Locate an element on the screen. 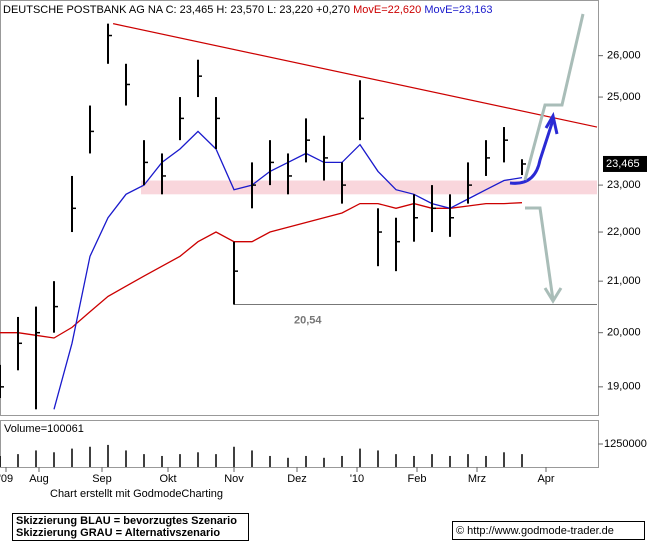 The height and width of the screenshot is (548, 650). y-tick-label: 20,000 is located at coordinates (624, 333).